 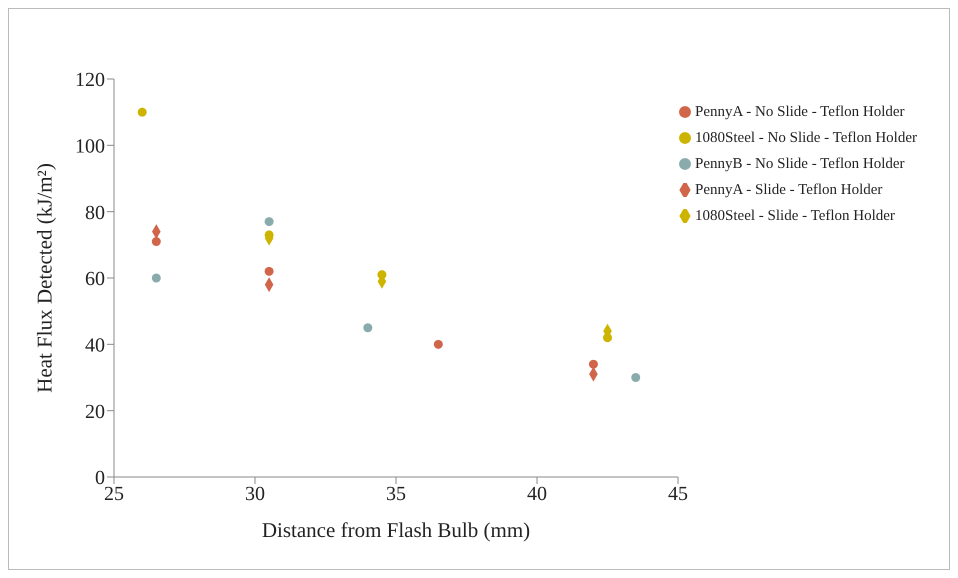 I want to click on legend-label: PennyB - No Slide - Teflon Holder, so click(x=800, y=164).